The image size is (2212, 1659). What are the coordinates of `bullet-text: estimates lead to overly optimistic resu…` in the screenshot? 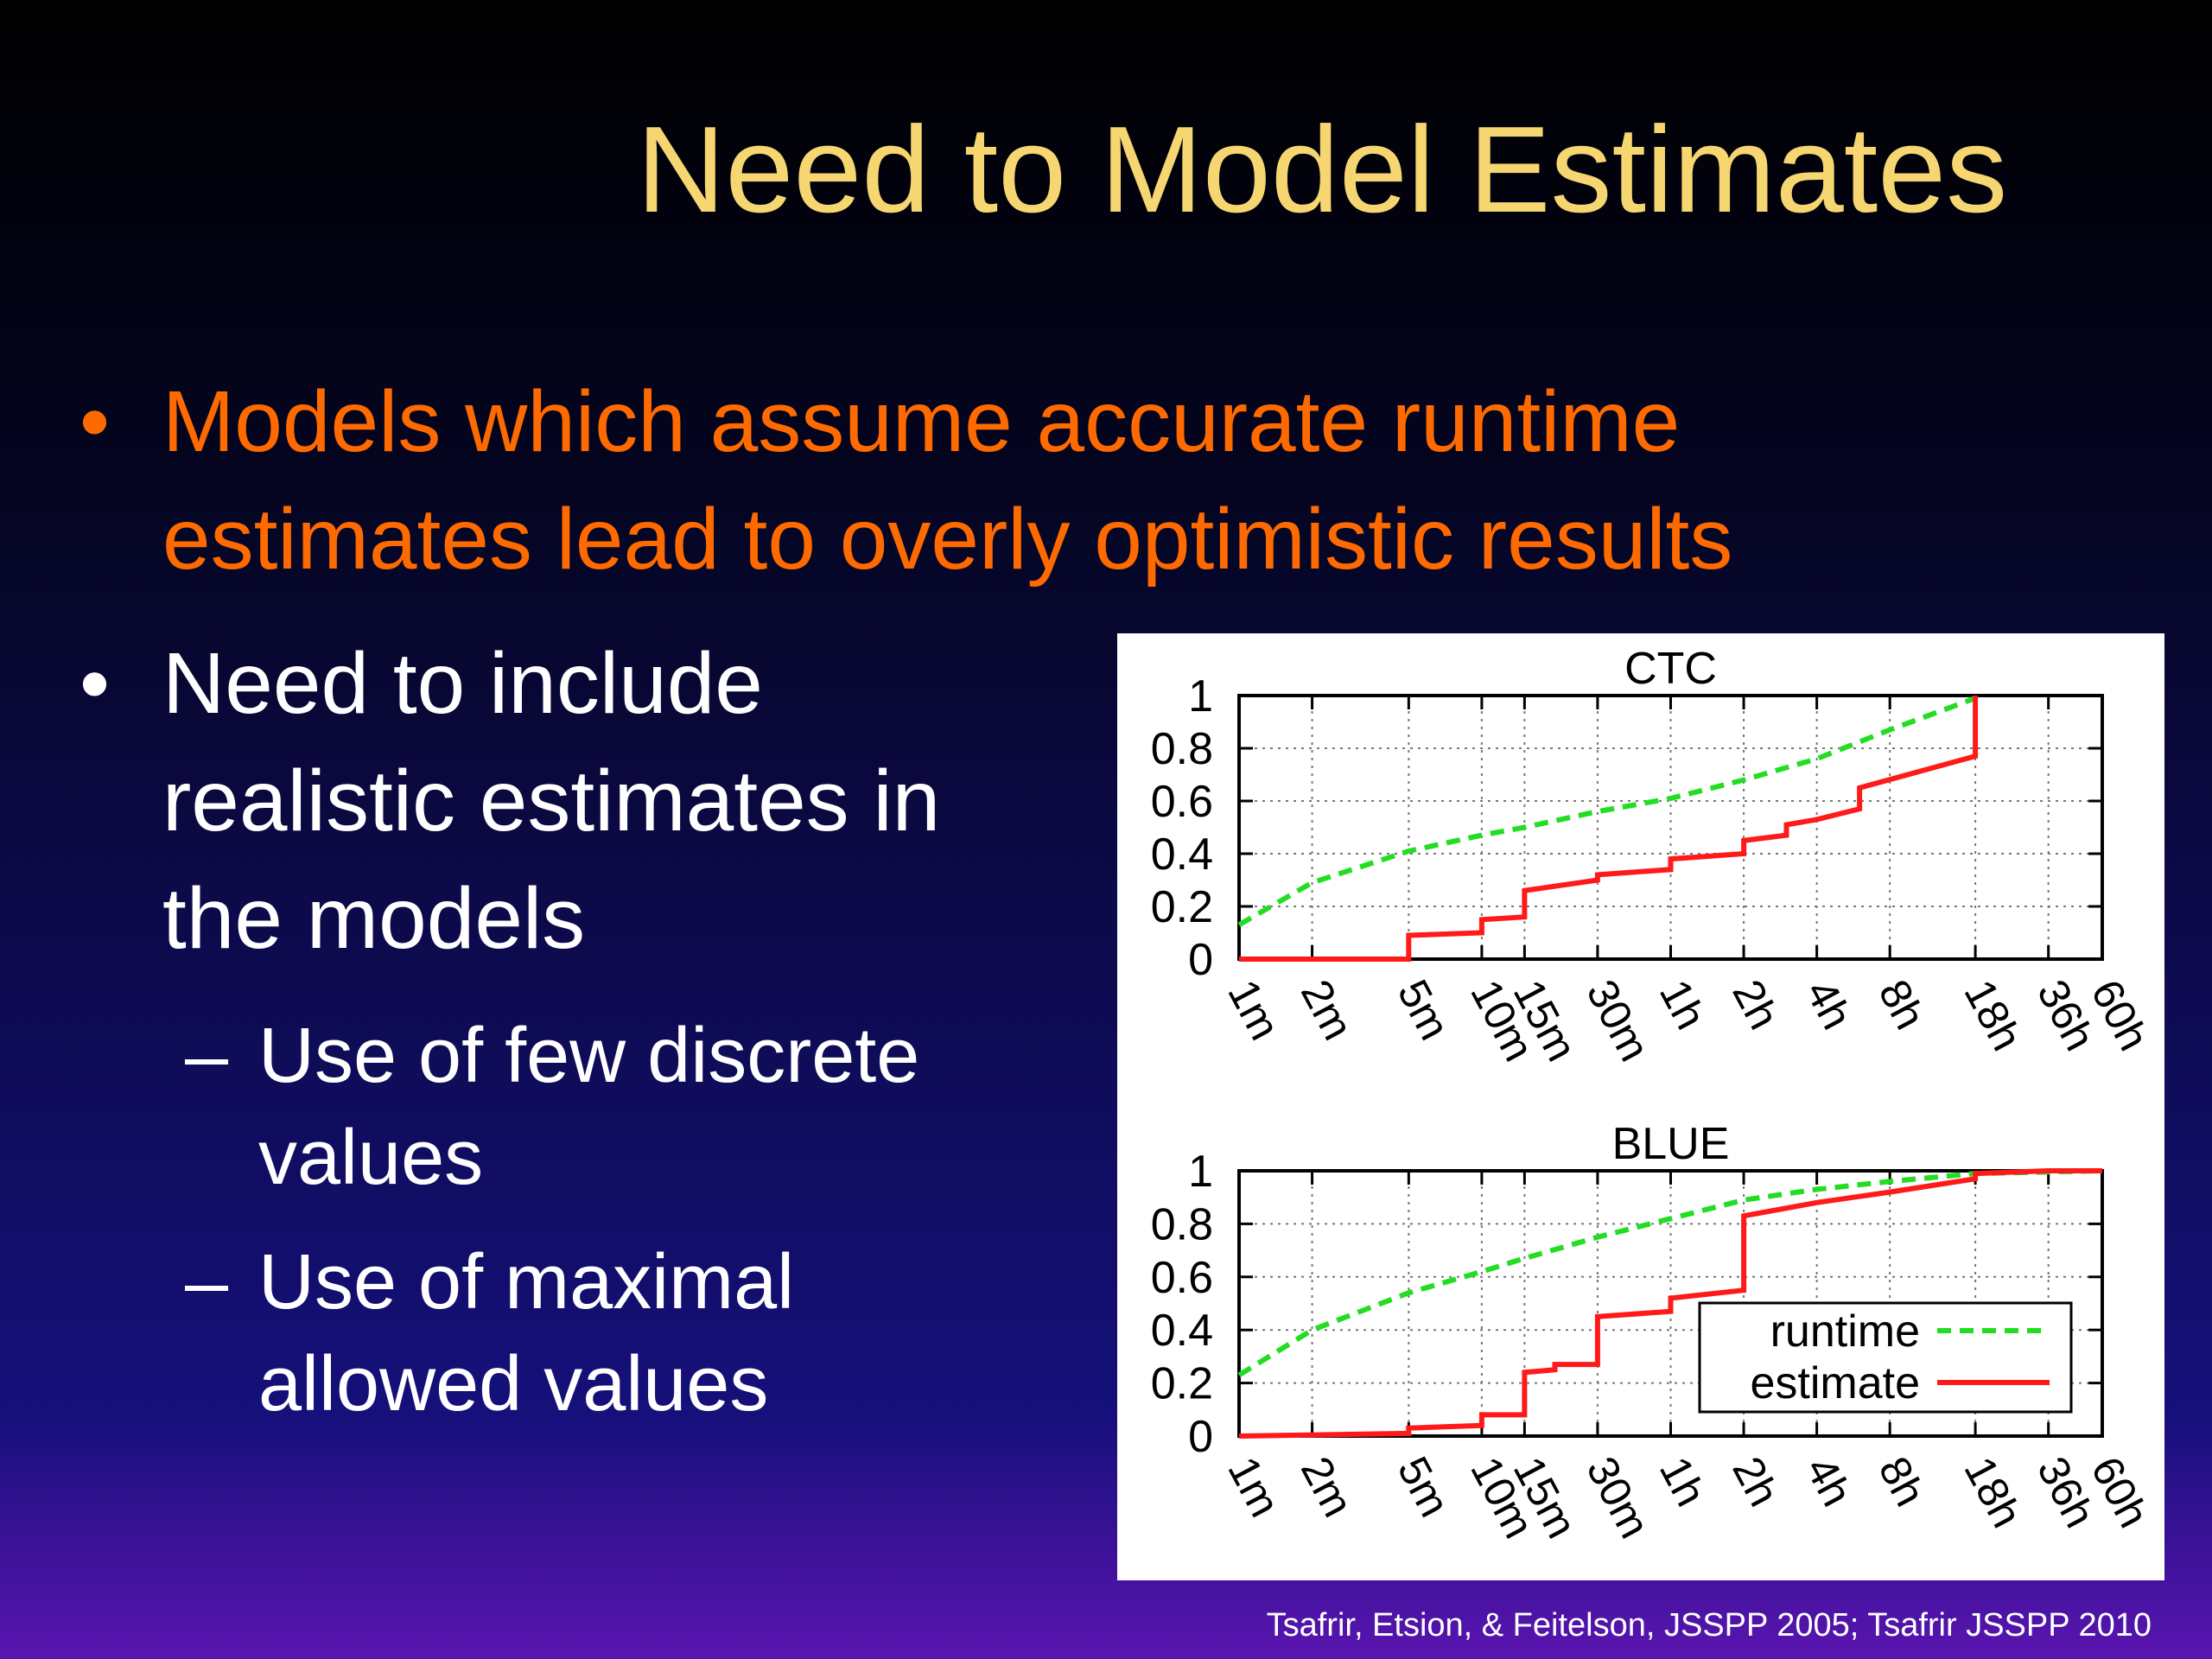 It's located at (947, 539).